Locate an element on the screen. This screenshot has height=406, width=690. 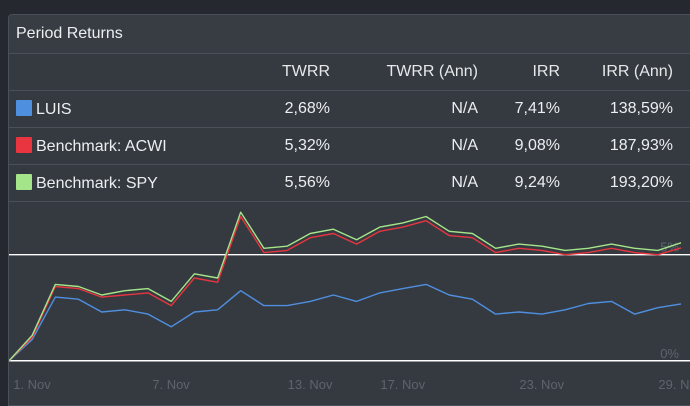
cell-irr-ann: 138,59% is located at coordinates (625, 109).